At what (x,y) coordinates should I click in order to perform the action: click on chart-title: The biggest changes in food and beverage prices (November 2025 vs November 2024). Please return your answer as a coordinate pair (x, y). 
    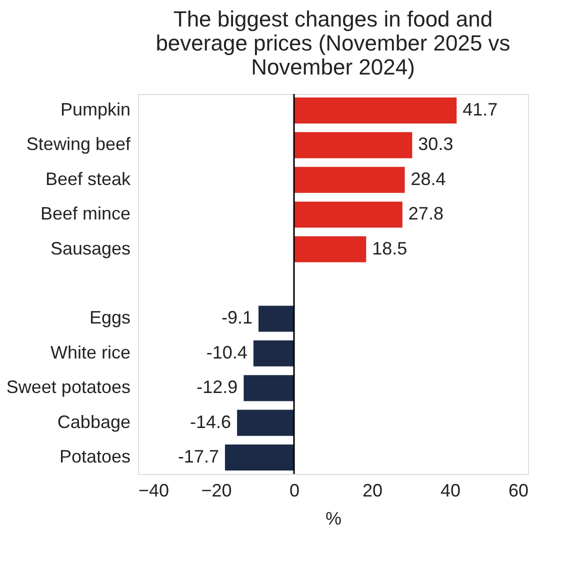
    Looking at the image, I should click on (333, 43).